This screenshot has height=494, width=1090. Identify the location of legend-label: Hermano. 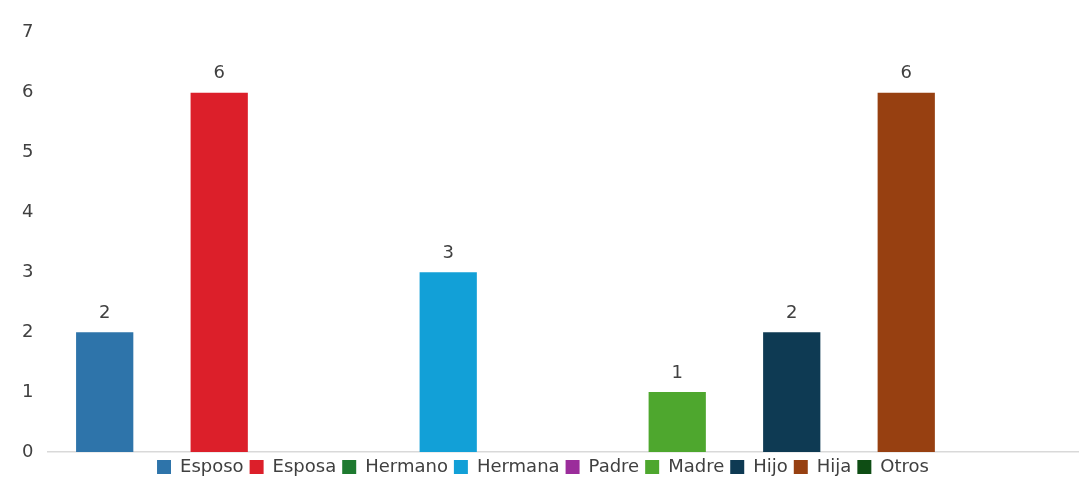
(406, 465).